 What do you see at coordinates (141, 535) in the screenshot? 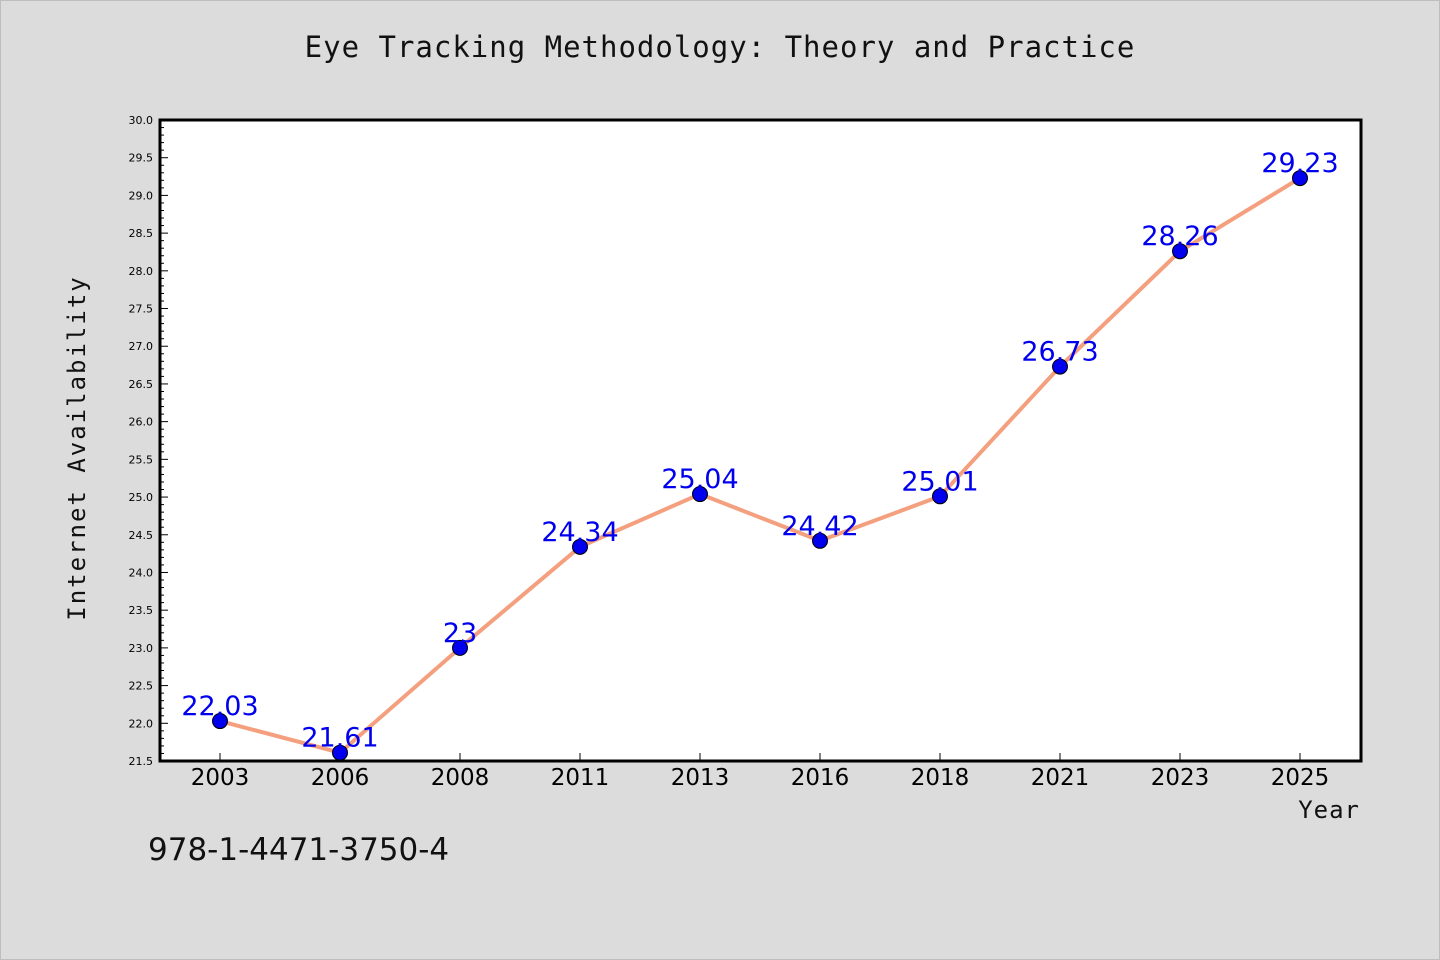
I see `y-tick-label: 24.5` at bounding box center [141, 535].